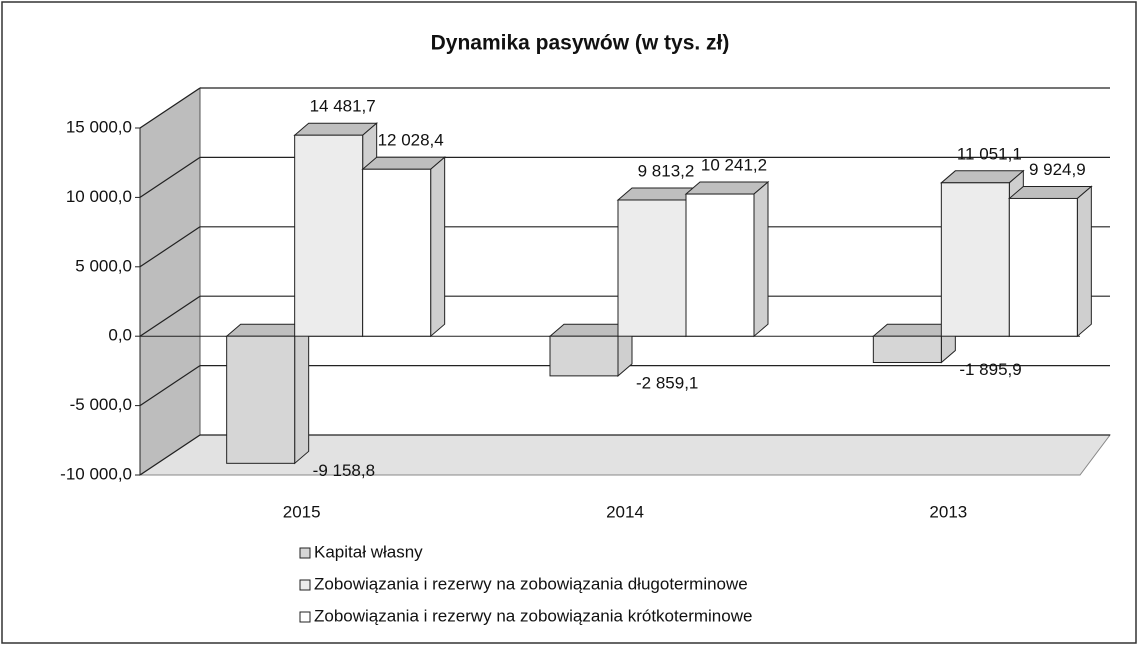 This screenshot has height=650, width=1138. What do you see at coordinates (667, 382) in the screenshot?
I see `data-label: -2 859,1` at bounding box center [667, 382].